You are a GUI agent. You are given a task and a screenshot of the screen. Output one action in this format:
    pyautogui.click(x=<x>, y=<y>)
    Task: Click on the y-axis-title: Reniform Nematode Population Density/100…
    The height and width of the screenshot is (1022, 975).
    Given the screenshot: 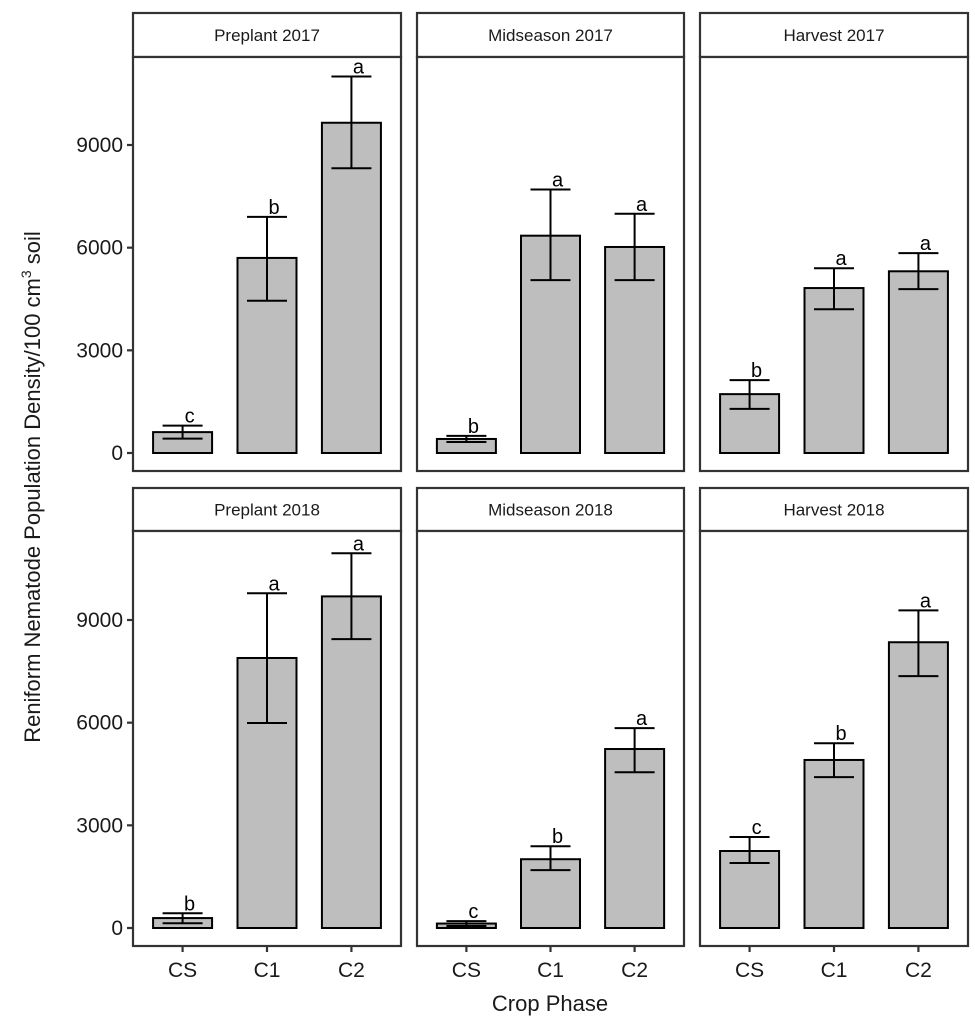 What is the action you would take?
    pyautogui.click(x=31, y=487)
    